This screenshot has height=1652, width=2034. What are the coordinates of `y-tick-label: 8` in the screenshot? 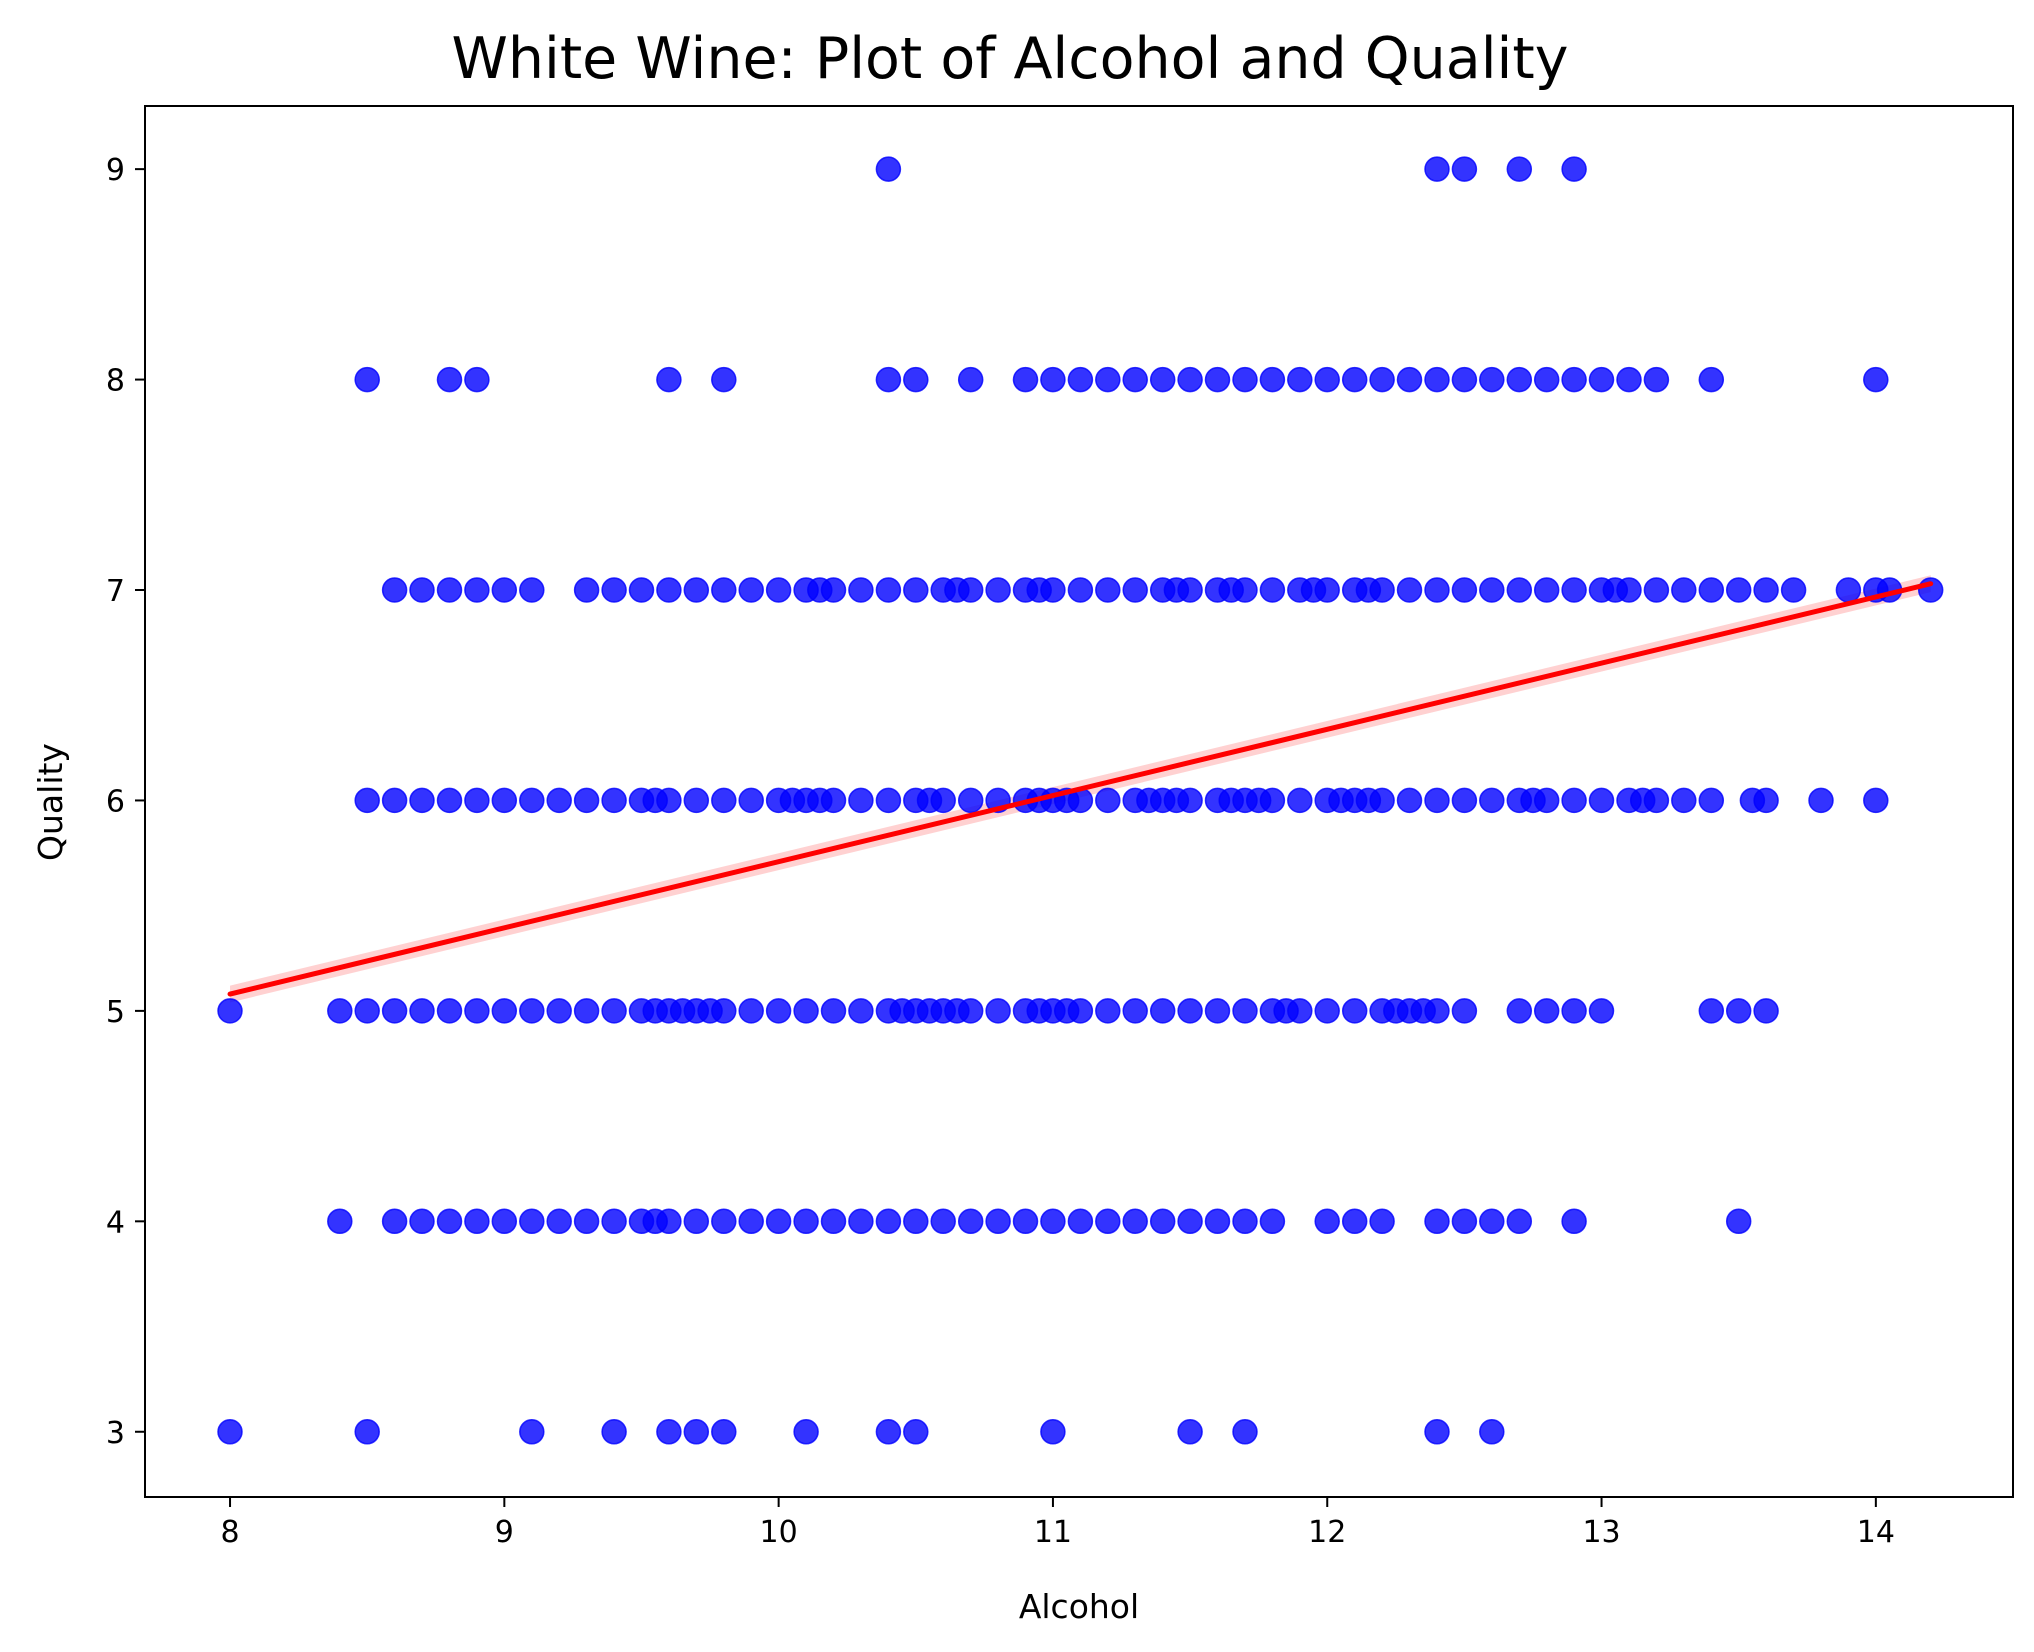 It's located at (115, 381).